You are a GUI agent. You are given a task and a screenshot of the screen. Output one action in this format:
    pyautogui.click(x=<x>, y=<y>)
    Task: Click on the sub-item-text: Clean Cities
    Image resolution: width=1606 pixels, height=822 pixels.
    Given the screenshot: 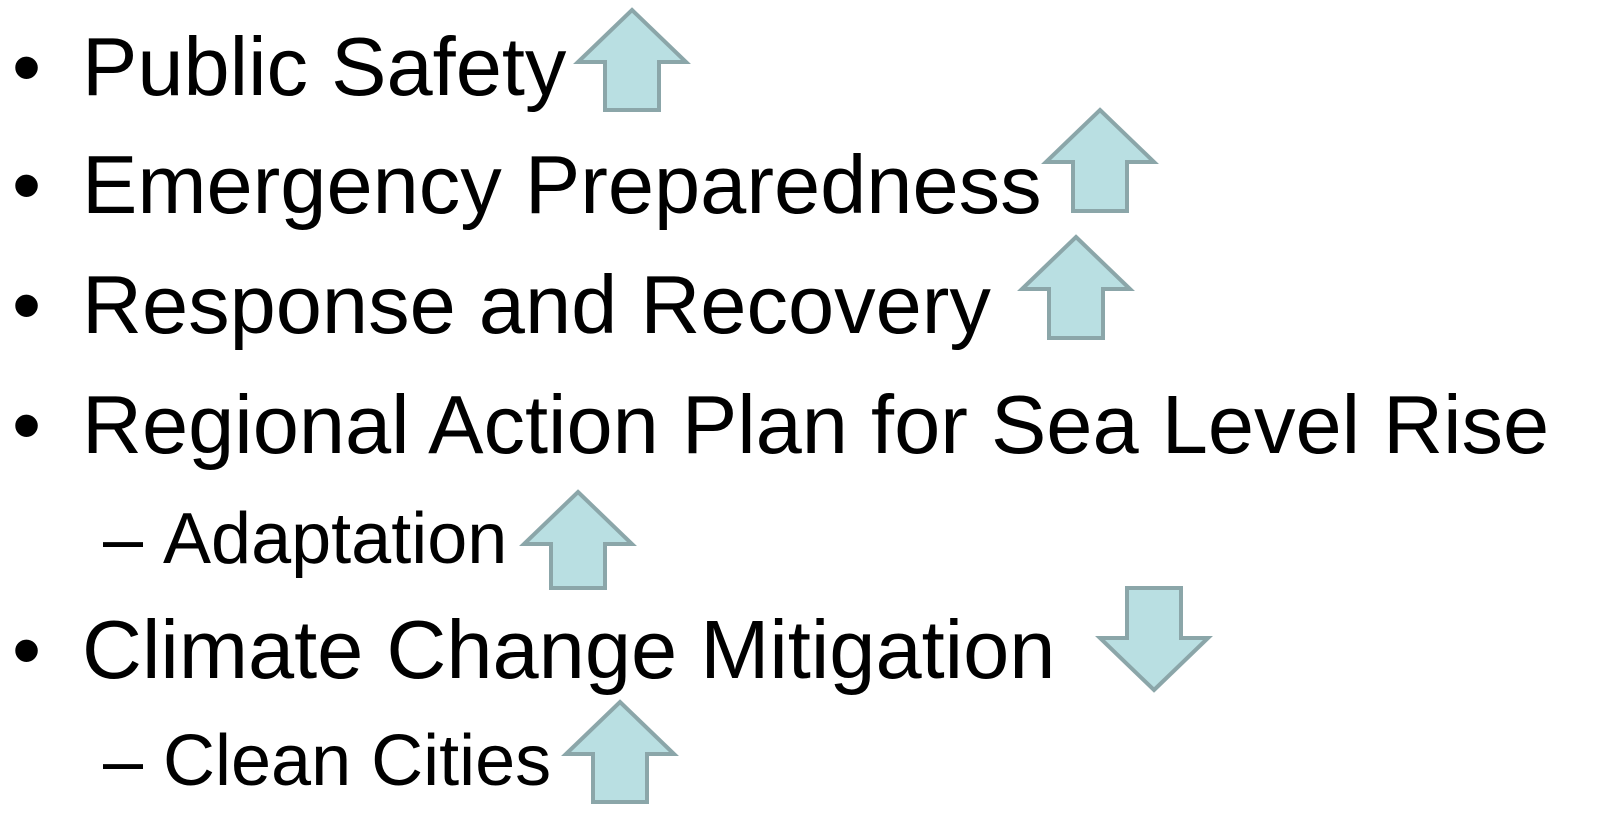 What is the action you would take?
    pyautogui.click(x=357, y=761)
    